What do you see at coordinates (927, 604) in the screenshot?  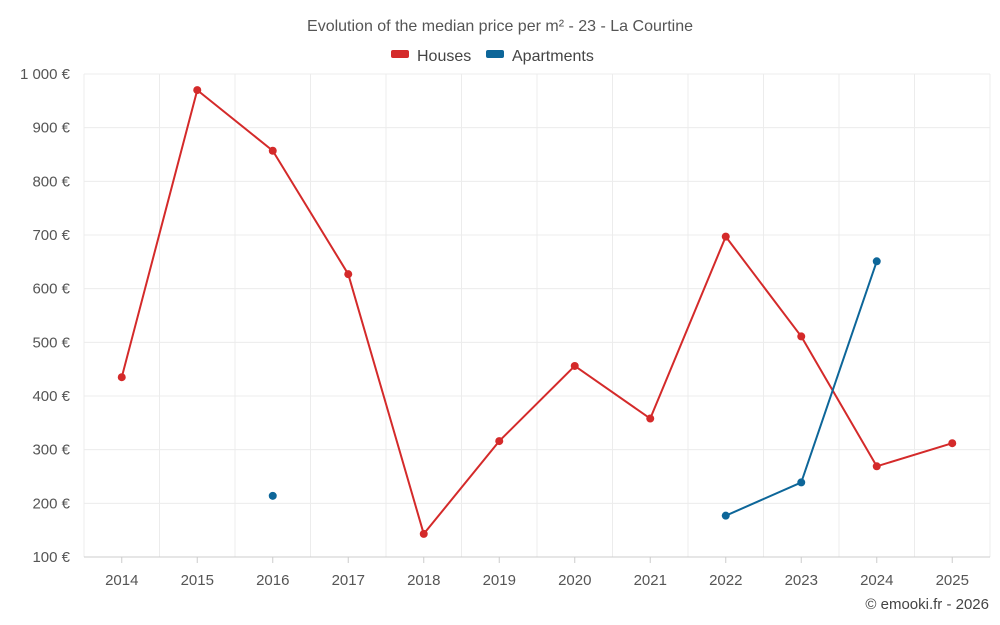 I see `credit-text: © emooki.fr - 2026` at bounding box center [927, 604].